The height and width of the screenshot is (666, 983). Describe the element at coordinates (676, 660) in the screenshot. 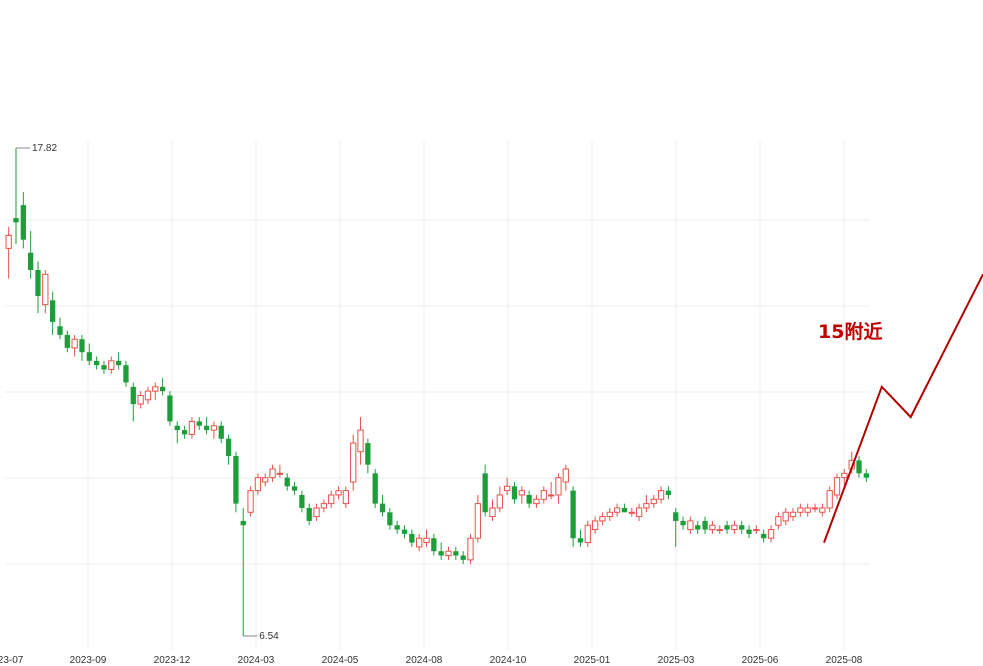

I see `x-tick-label: 2025-03` at that location.